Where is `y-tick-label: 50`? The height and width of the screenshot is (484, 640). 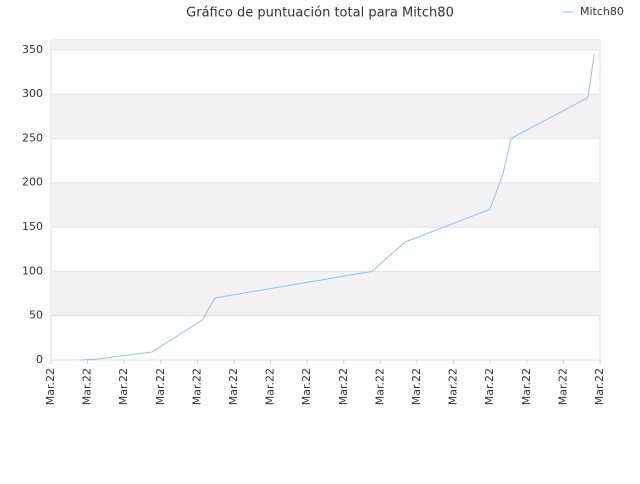
y-tick-label: 50 is located at coordinates (36, 315).